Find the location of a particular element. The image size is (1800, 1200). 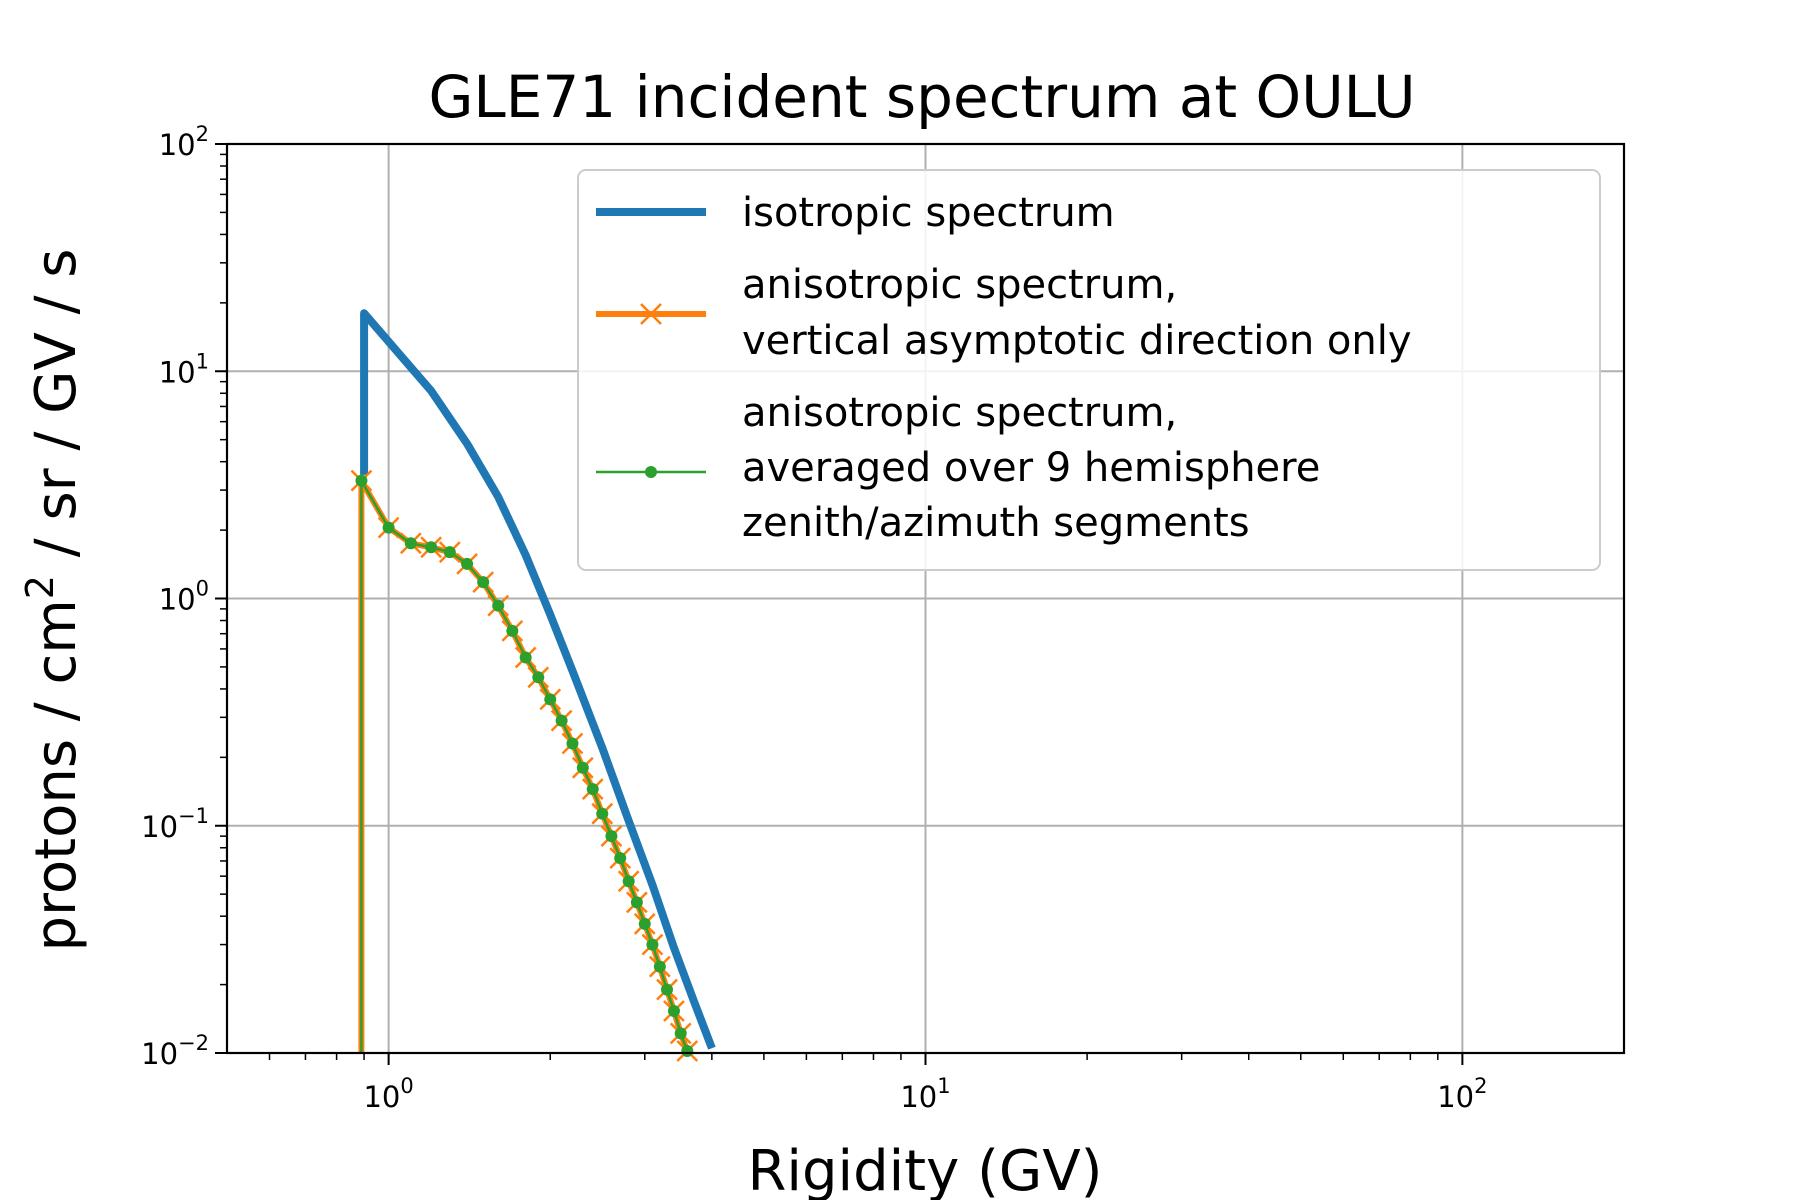

y-tick-label: 10¹ is located at coordinates (184, 369).